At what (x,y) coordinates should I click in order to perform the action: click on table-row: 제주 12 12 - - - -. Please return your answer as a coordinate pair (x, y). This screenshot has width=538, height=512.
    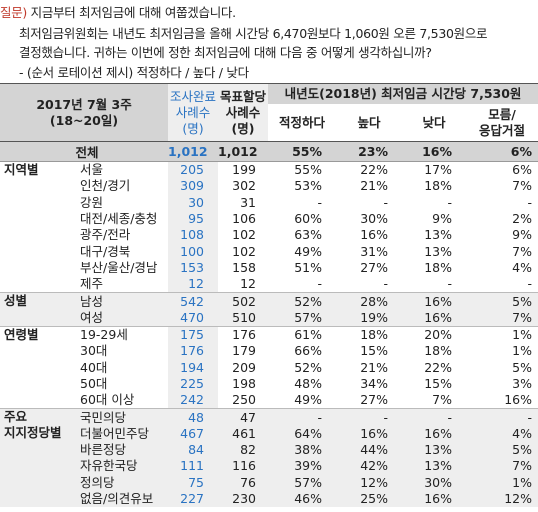
    Looking at the image, I should click on (269, 284).